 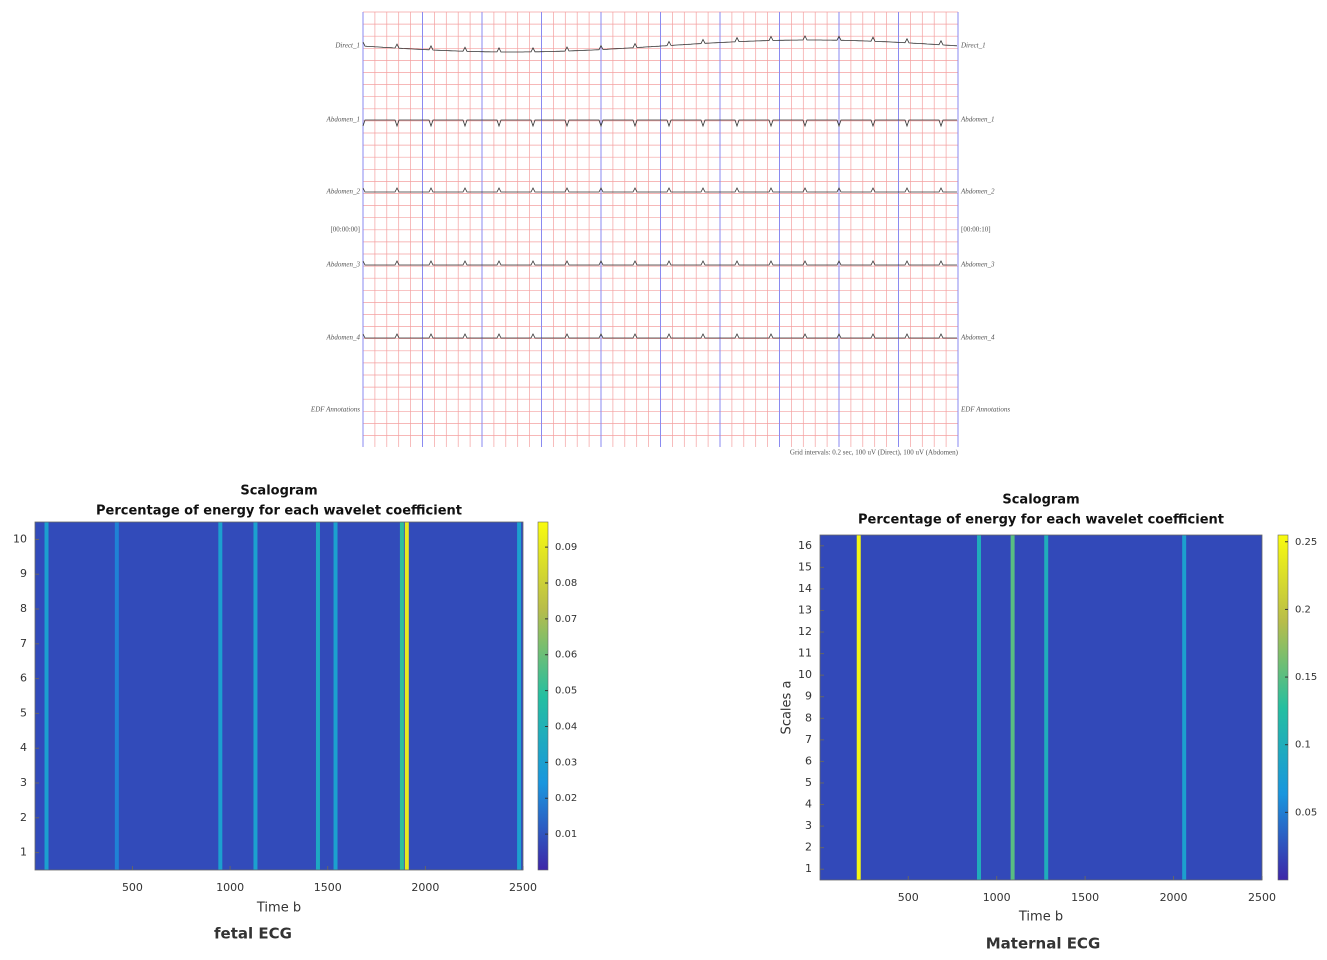 I want to click on x-tick-label: 1000, so click(x=230, y=887).